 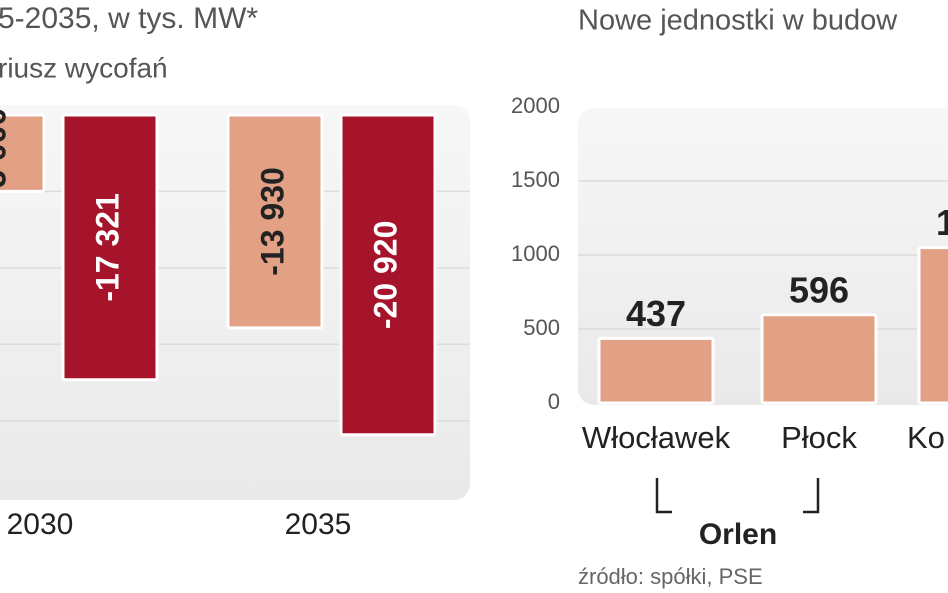 I want to click on annotation: Orlen, so click(x=738, y=534).